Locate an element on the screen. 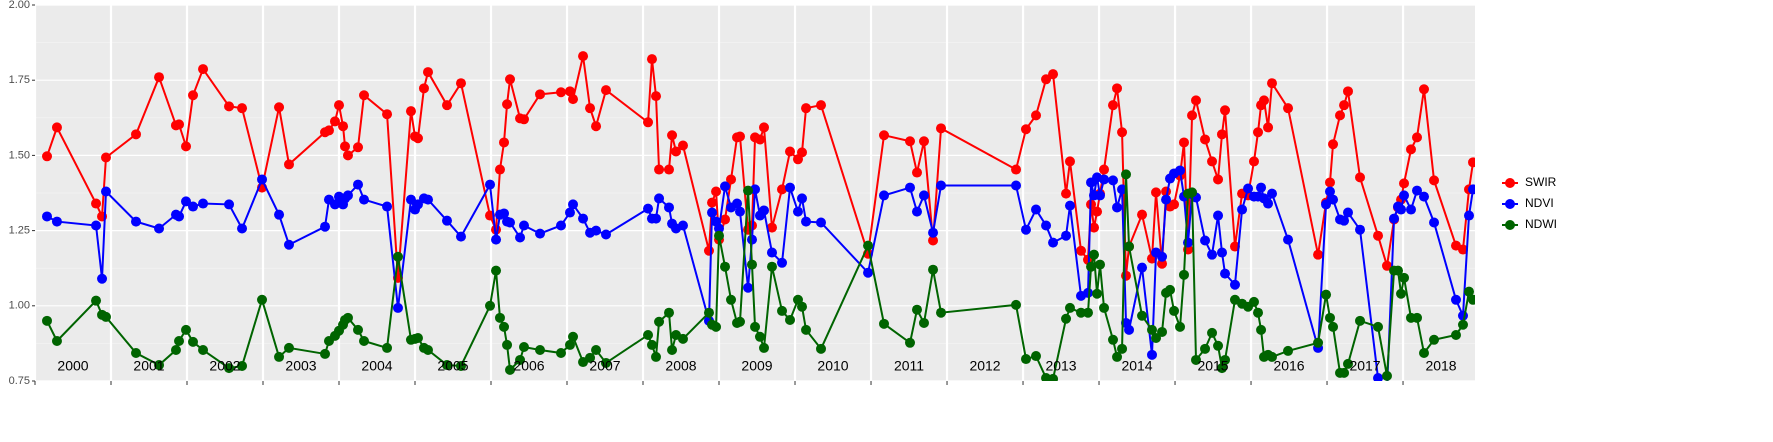 This screenshot has height=442, width=1773. year-label: 2010 is located at coordinates (832, 366).